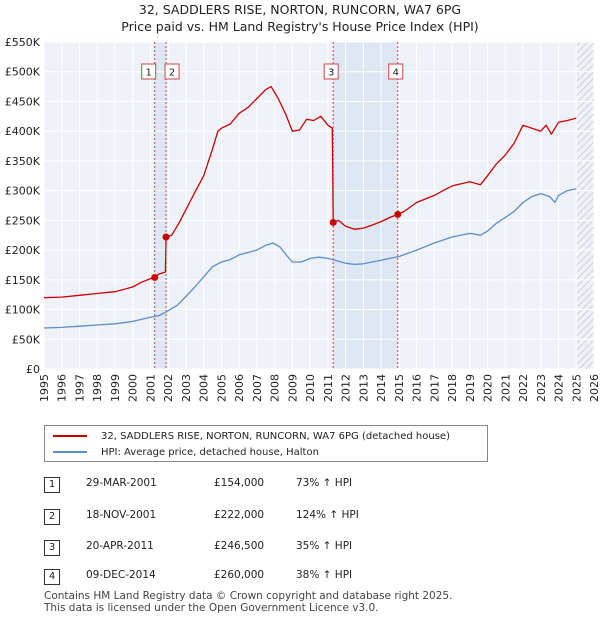 The height and width of the screenshot is (620, 600). Describe the element at coordinates (324, 575) in the screenshot. I see `transaction-hpi: 38% ↑ HPI` at that location.